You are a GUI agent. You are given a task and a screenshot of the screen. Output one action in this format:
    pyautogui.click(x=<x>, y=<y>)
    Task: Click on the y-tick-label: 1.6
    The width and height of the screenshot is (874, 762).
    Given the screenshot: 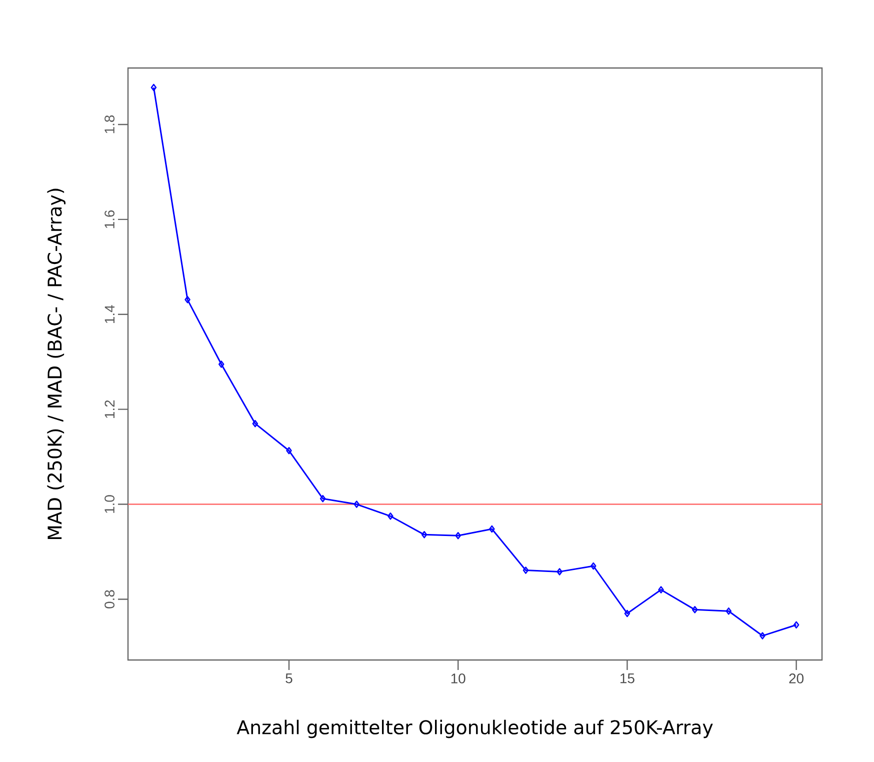 What is the action you would take?
    pyautogui.click(x=109, y=219)
    